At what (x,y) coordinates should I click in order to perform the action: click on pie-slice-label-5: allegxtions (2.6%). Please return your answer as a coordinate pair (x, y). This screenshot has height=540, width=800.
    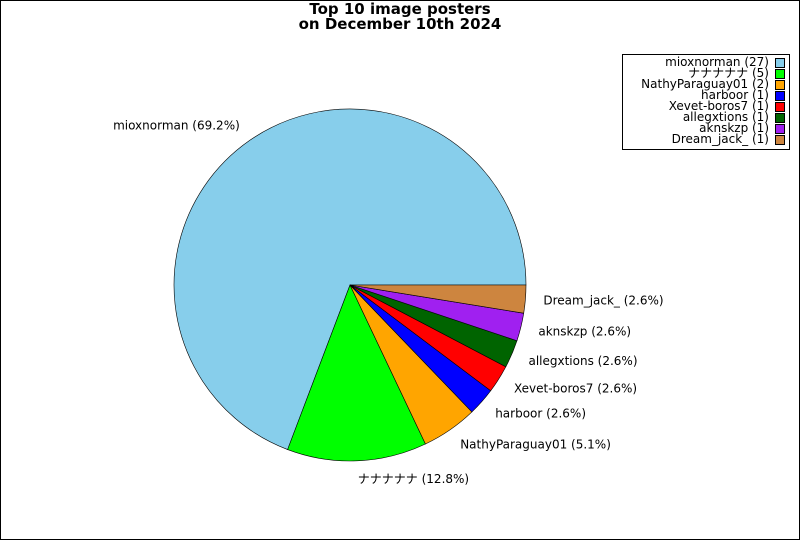
    Looking at the image, I should click on (582, 361).